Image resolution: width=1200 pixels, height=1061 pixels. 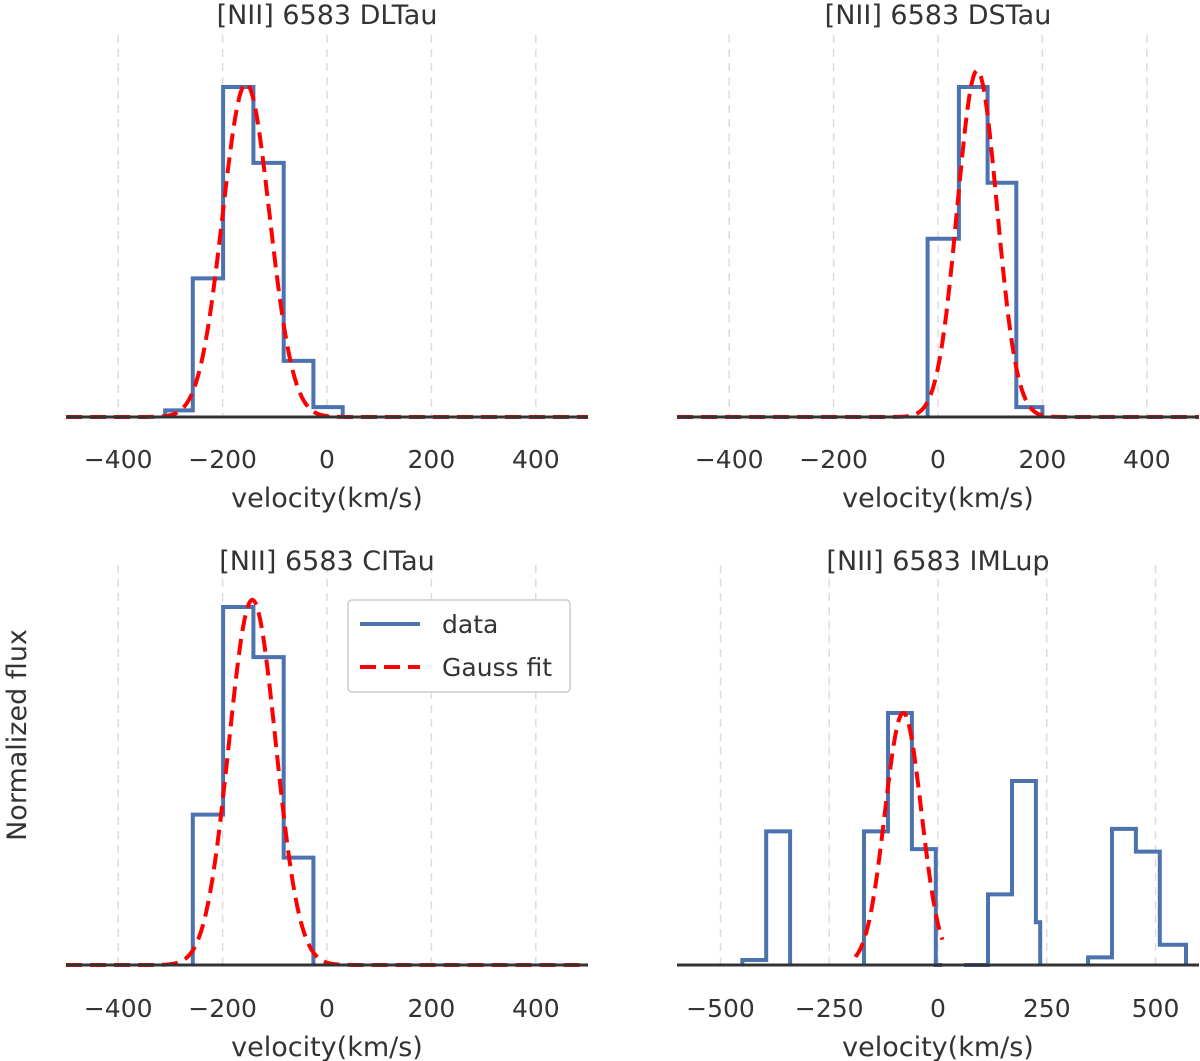 What do you see at coordinates (459, 646) in the screenshot?
I see `legend: data Gauss fit` at bounding box center [459, 646].